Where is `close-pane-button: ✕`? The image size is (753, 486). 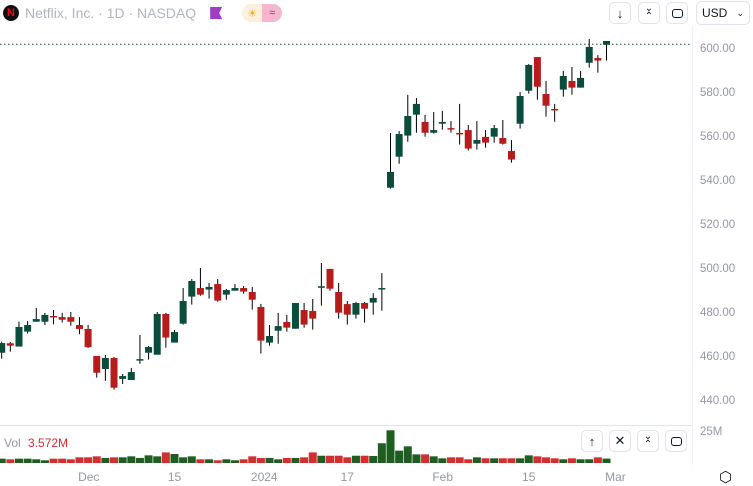
close-pane-button: ✕ is located at coordinates (620, 441).